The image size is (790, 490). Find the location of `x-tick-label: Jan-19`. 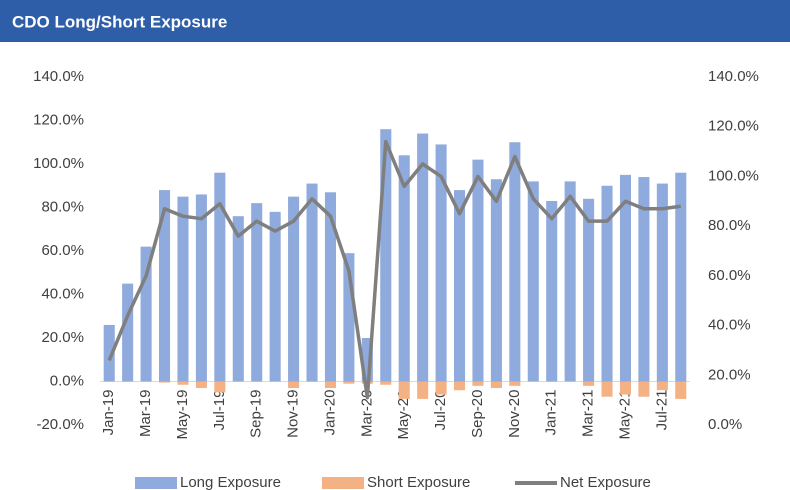

x-tick-label: Jan-19 is located at coordinates (108, 413).